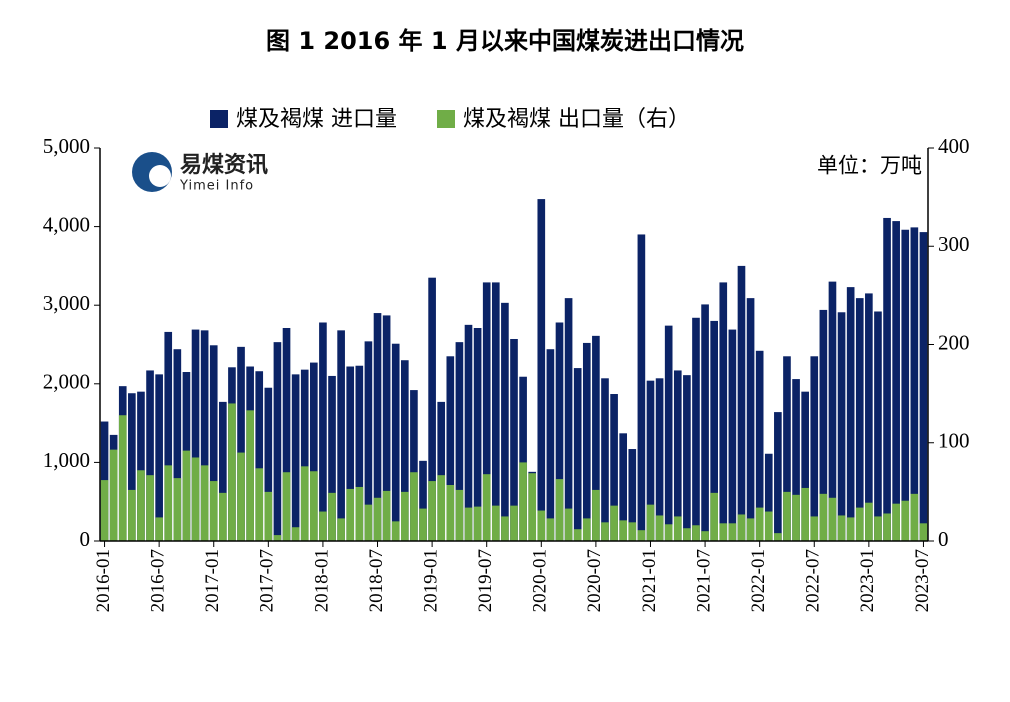  I want to click on x-tick-label: 2022-07, so click(813, 580).